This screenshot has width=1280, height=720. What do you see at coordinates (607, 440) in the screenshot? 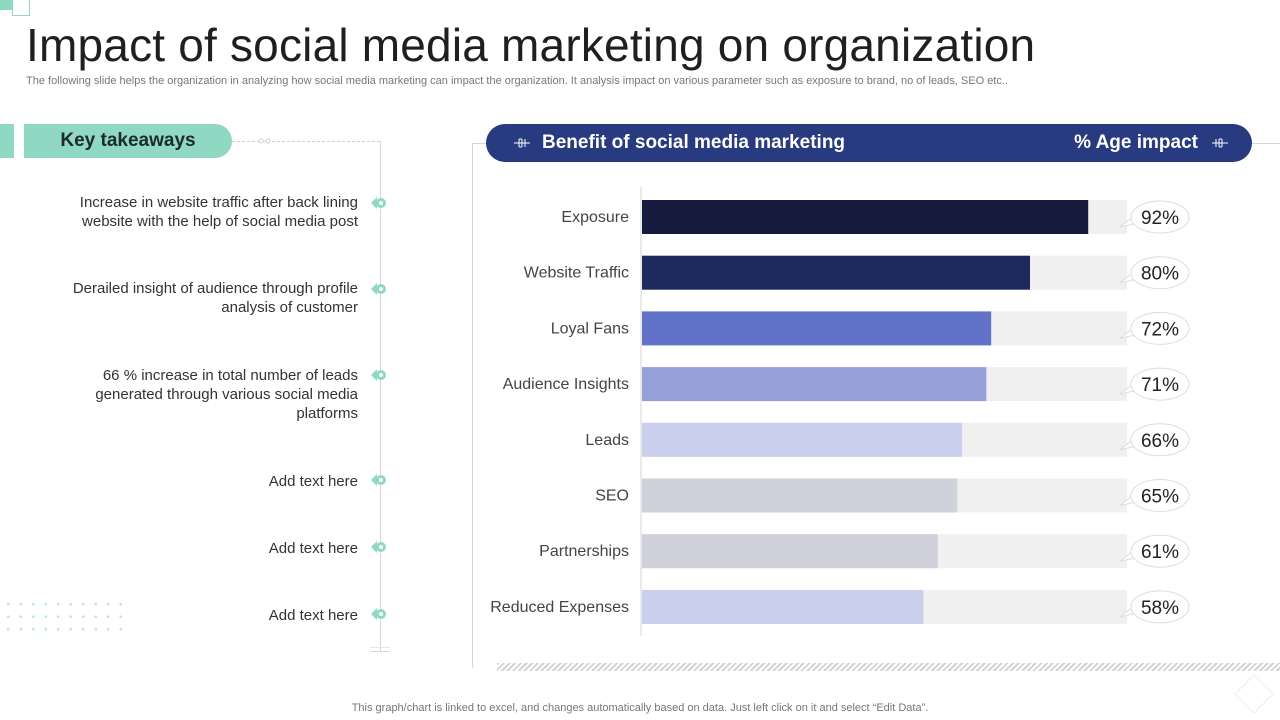
I see `category-label: Leads` at bounding box center [607, 440].